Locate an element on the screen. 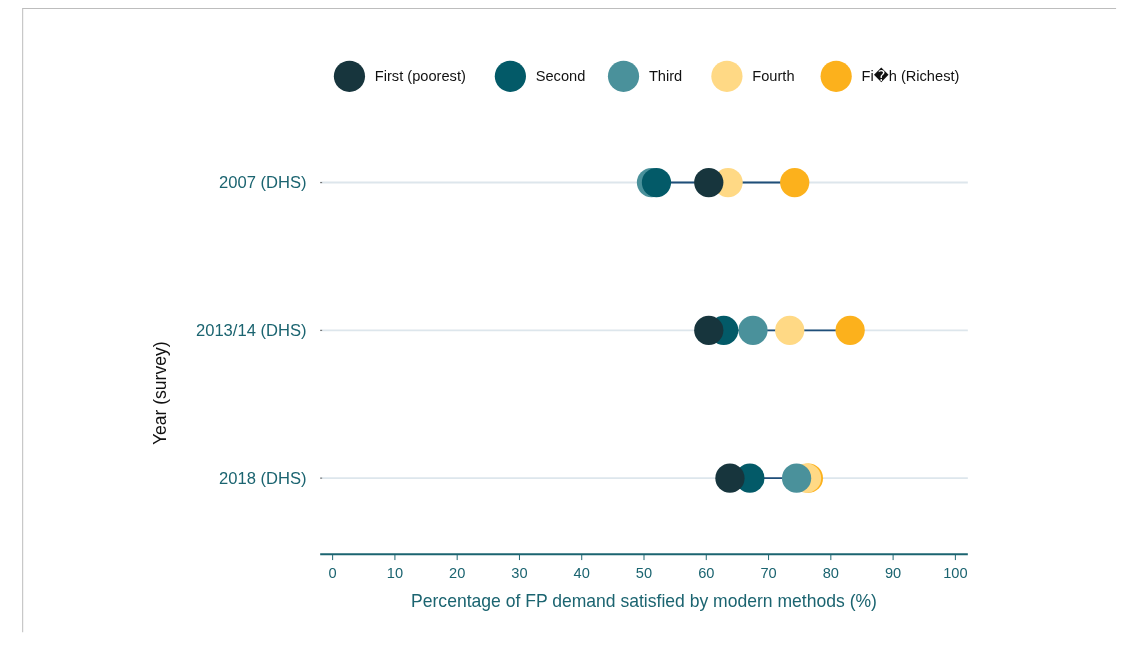 The height and width of the screenshot is (650, 1130). x-tick-label: 100 is located at coordinates (955, 572).